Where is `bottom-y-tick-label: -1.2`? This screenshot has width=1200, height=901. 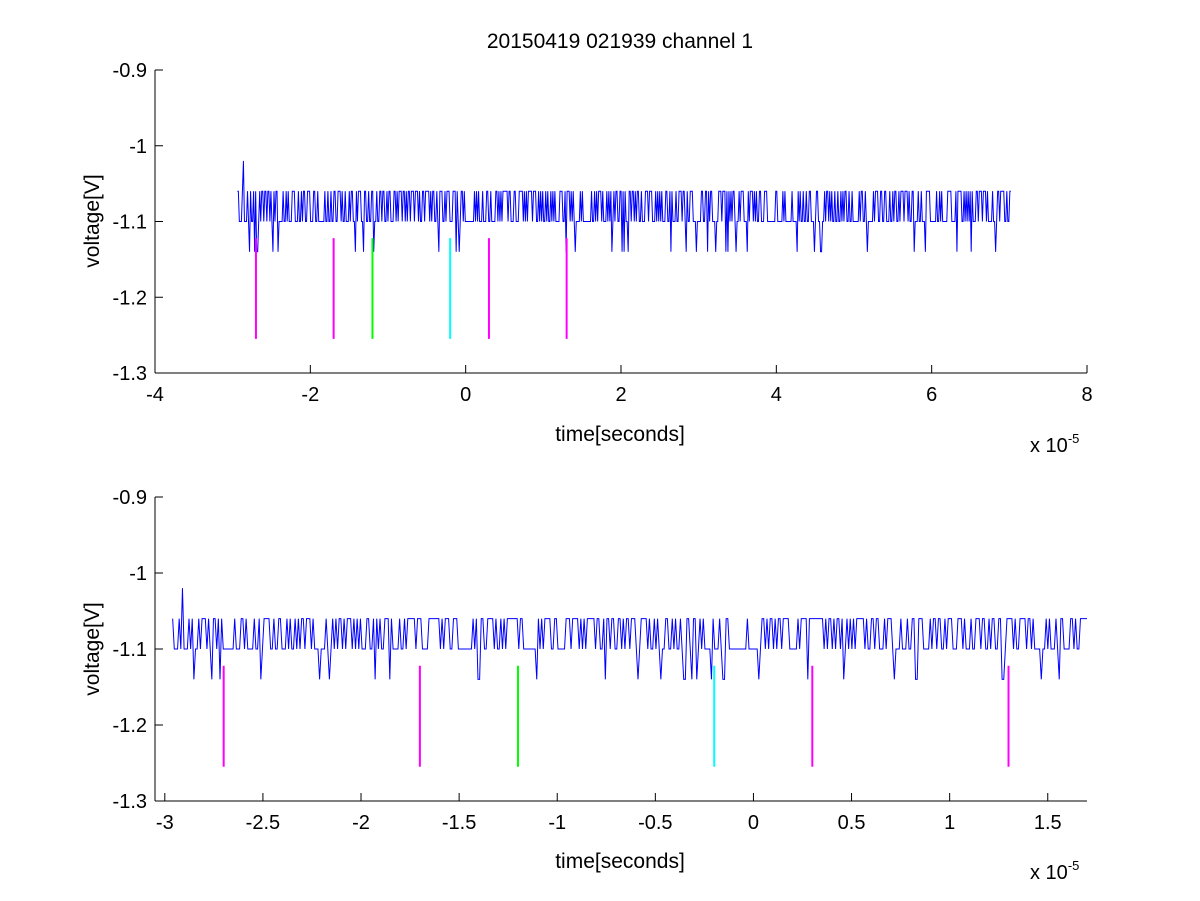
bottom-y-tick-label: -1.2 is located at coordinates (130, 726).